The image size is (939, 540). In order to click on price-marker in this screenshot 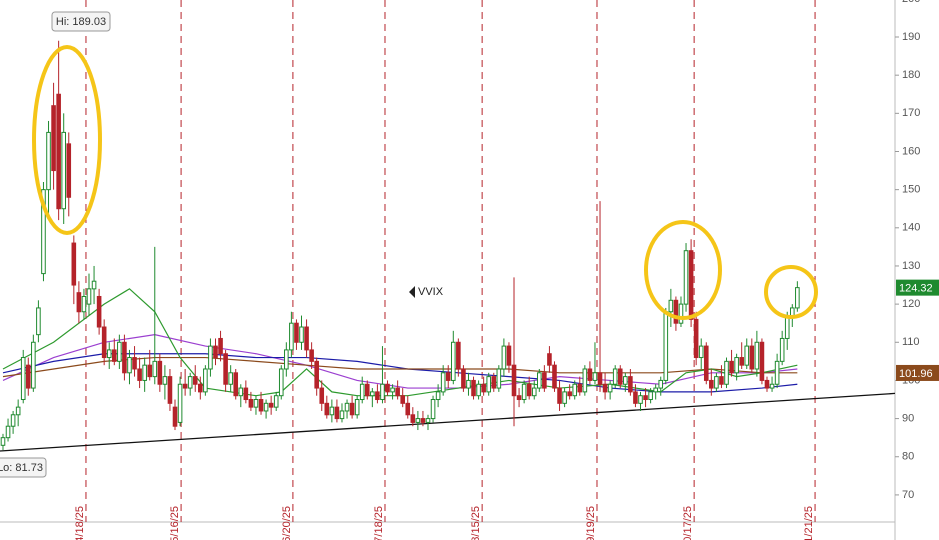, I will do `click(917, 287)`.